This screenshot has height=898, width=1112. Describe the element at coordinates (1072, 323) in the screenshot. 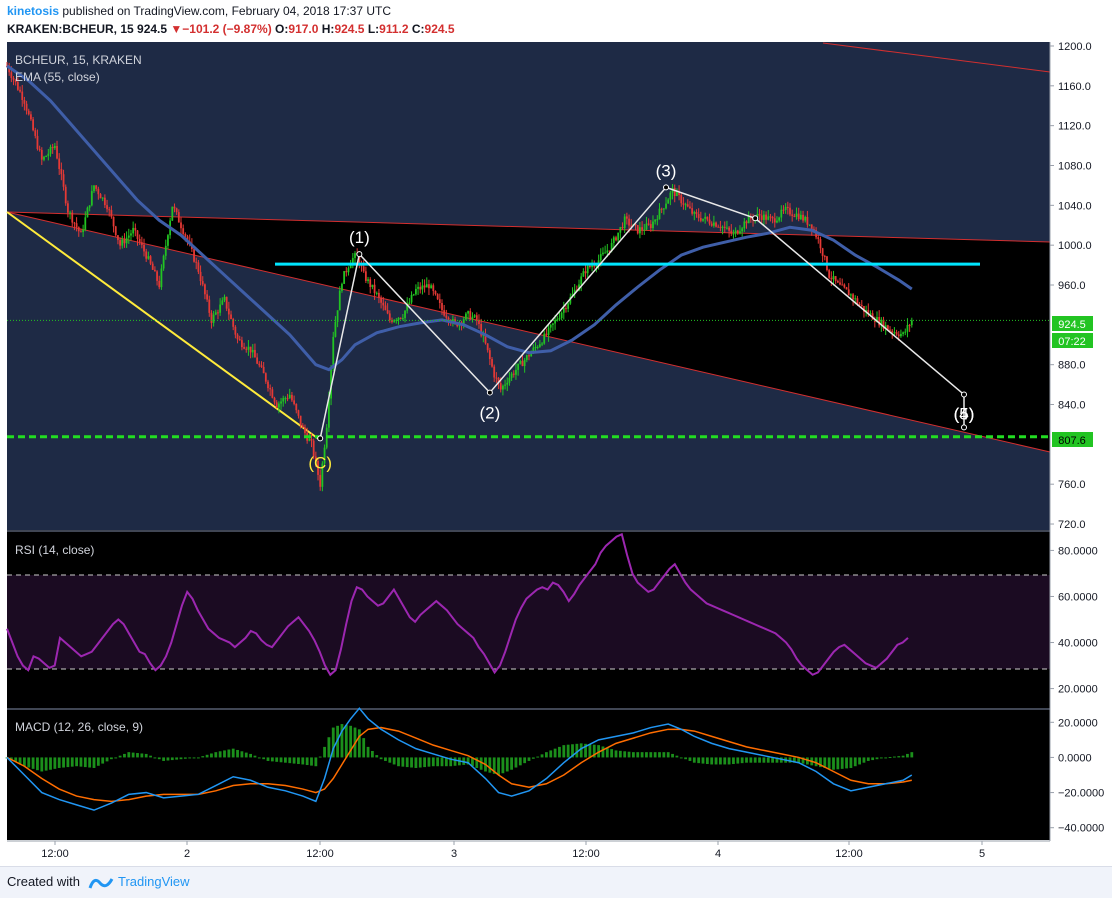

I see `last-price-tag` at that location.